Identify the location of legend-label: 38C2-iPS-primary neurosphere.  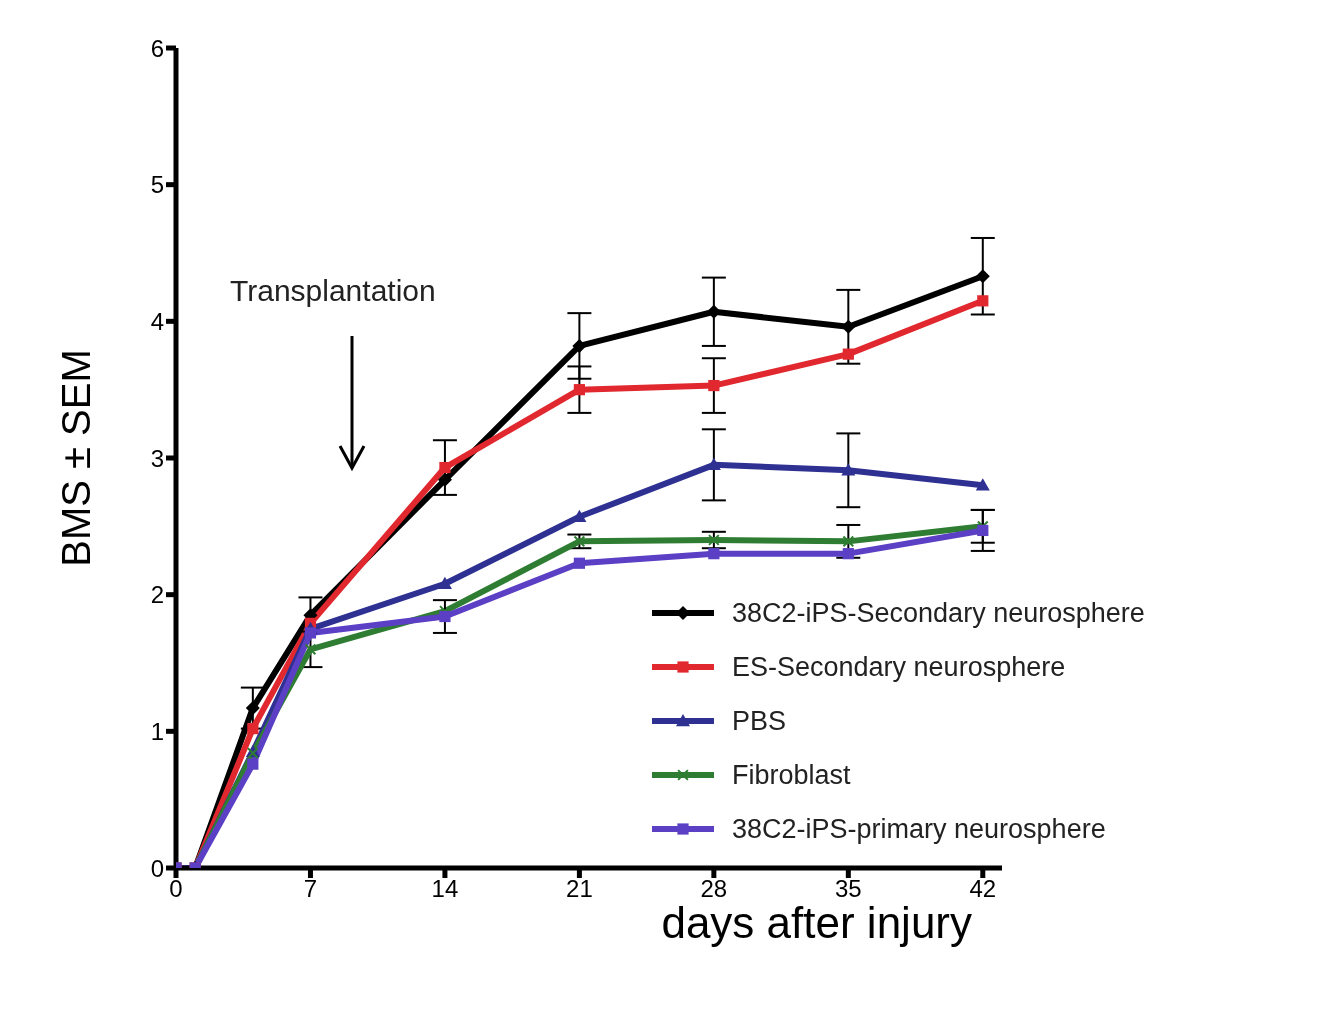
(919, 829).